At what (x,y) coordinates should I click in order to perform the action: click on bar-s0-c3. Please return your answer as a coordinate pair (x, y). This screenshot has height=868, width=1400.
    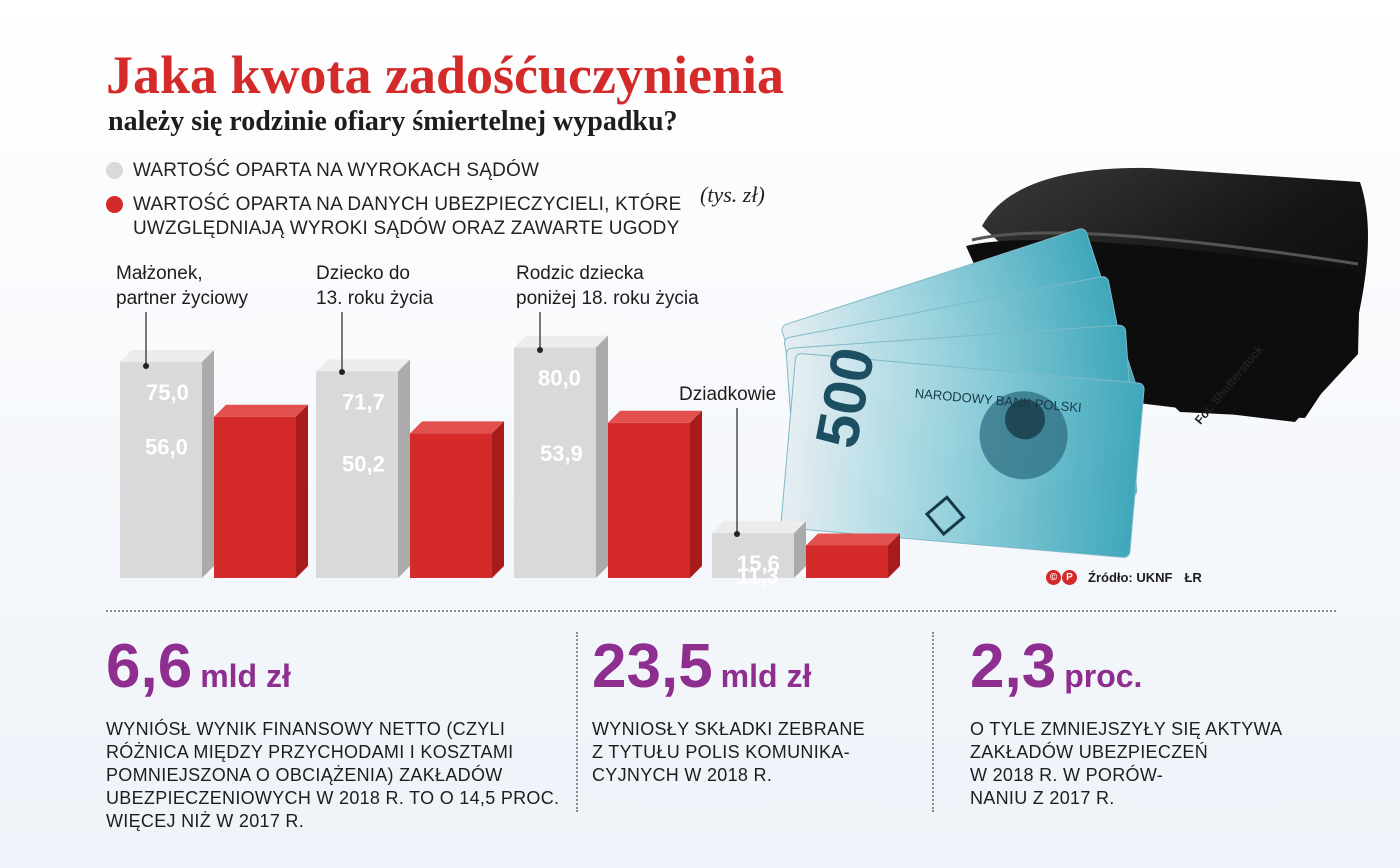
    Looking at the image, I should click on (753, 555).